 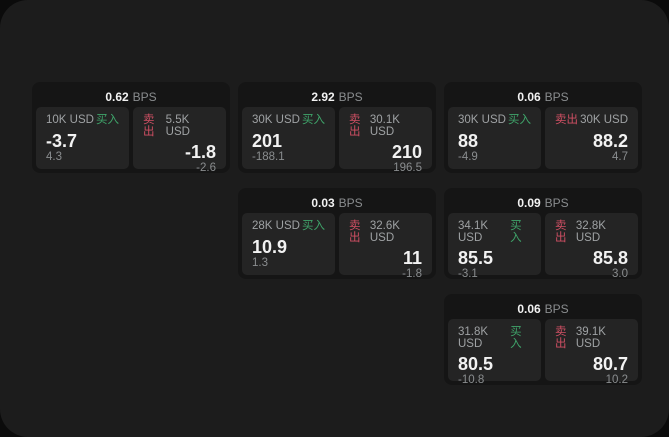 I want to click on sell-price: 11, so click(x=412, y=258).